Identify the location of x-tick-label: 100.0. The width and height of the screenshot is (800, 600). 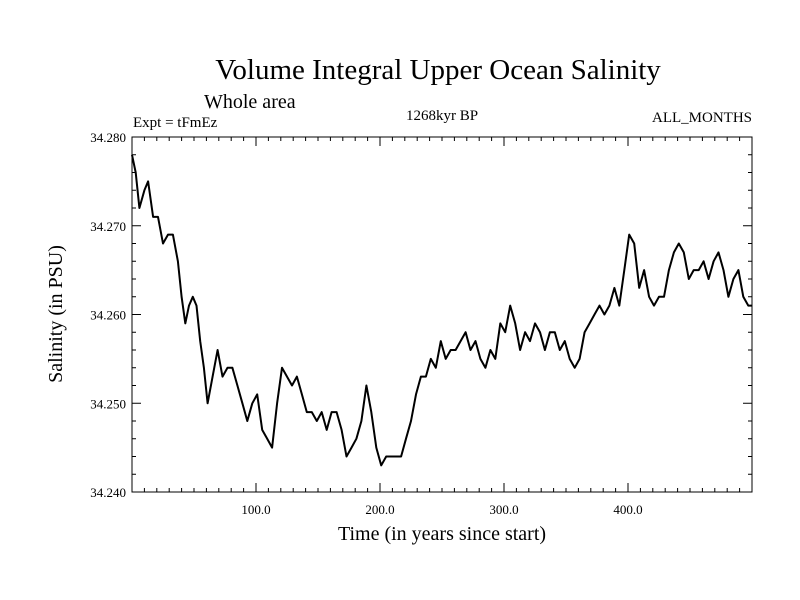
(255, 509).